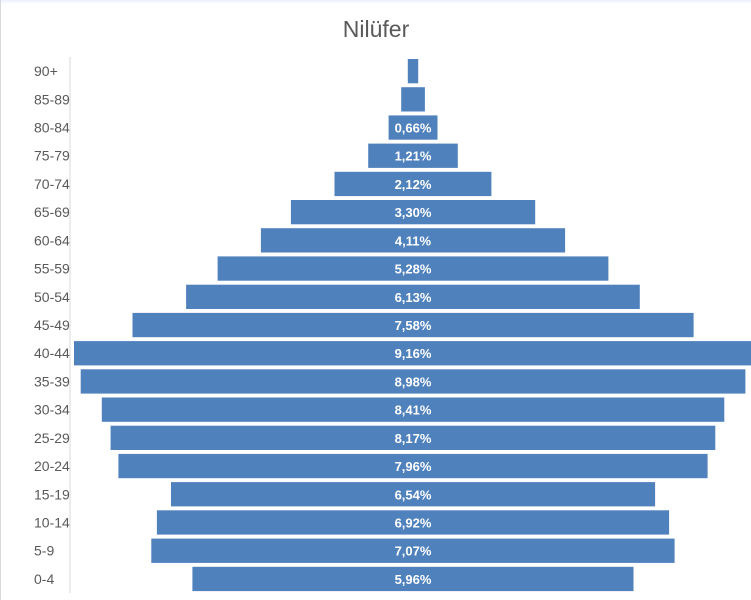 The image size is (751, 600). What do you see at coordinates (44, 551) in the screenshot?
I see `tick-label: 5-9` at bounding box center [44, 551].